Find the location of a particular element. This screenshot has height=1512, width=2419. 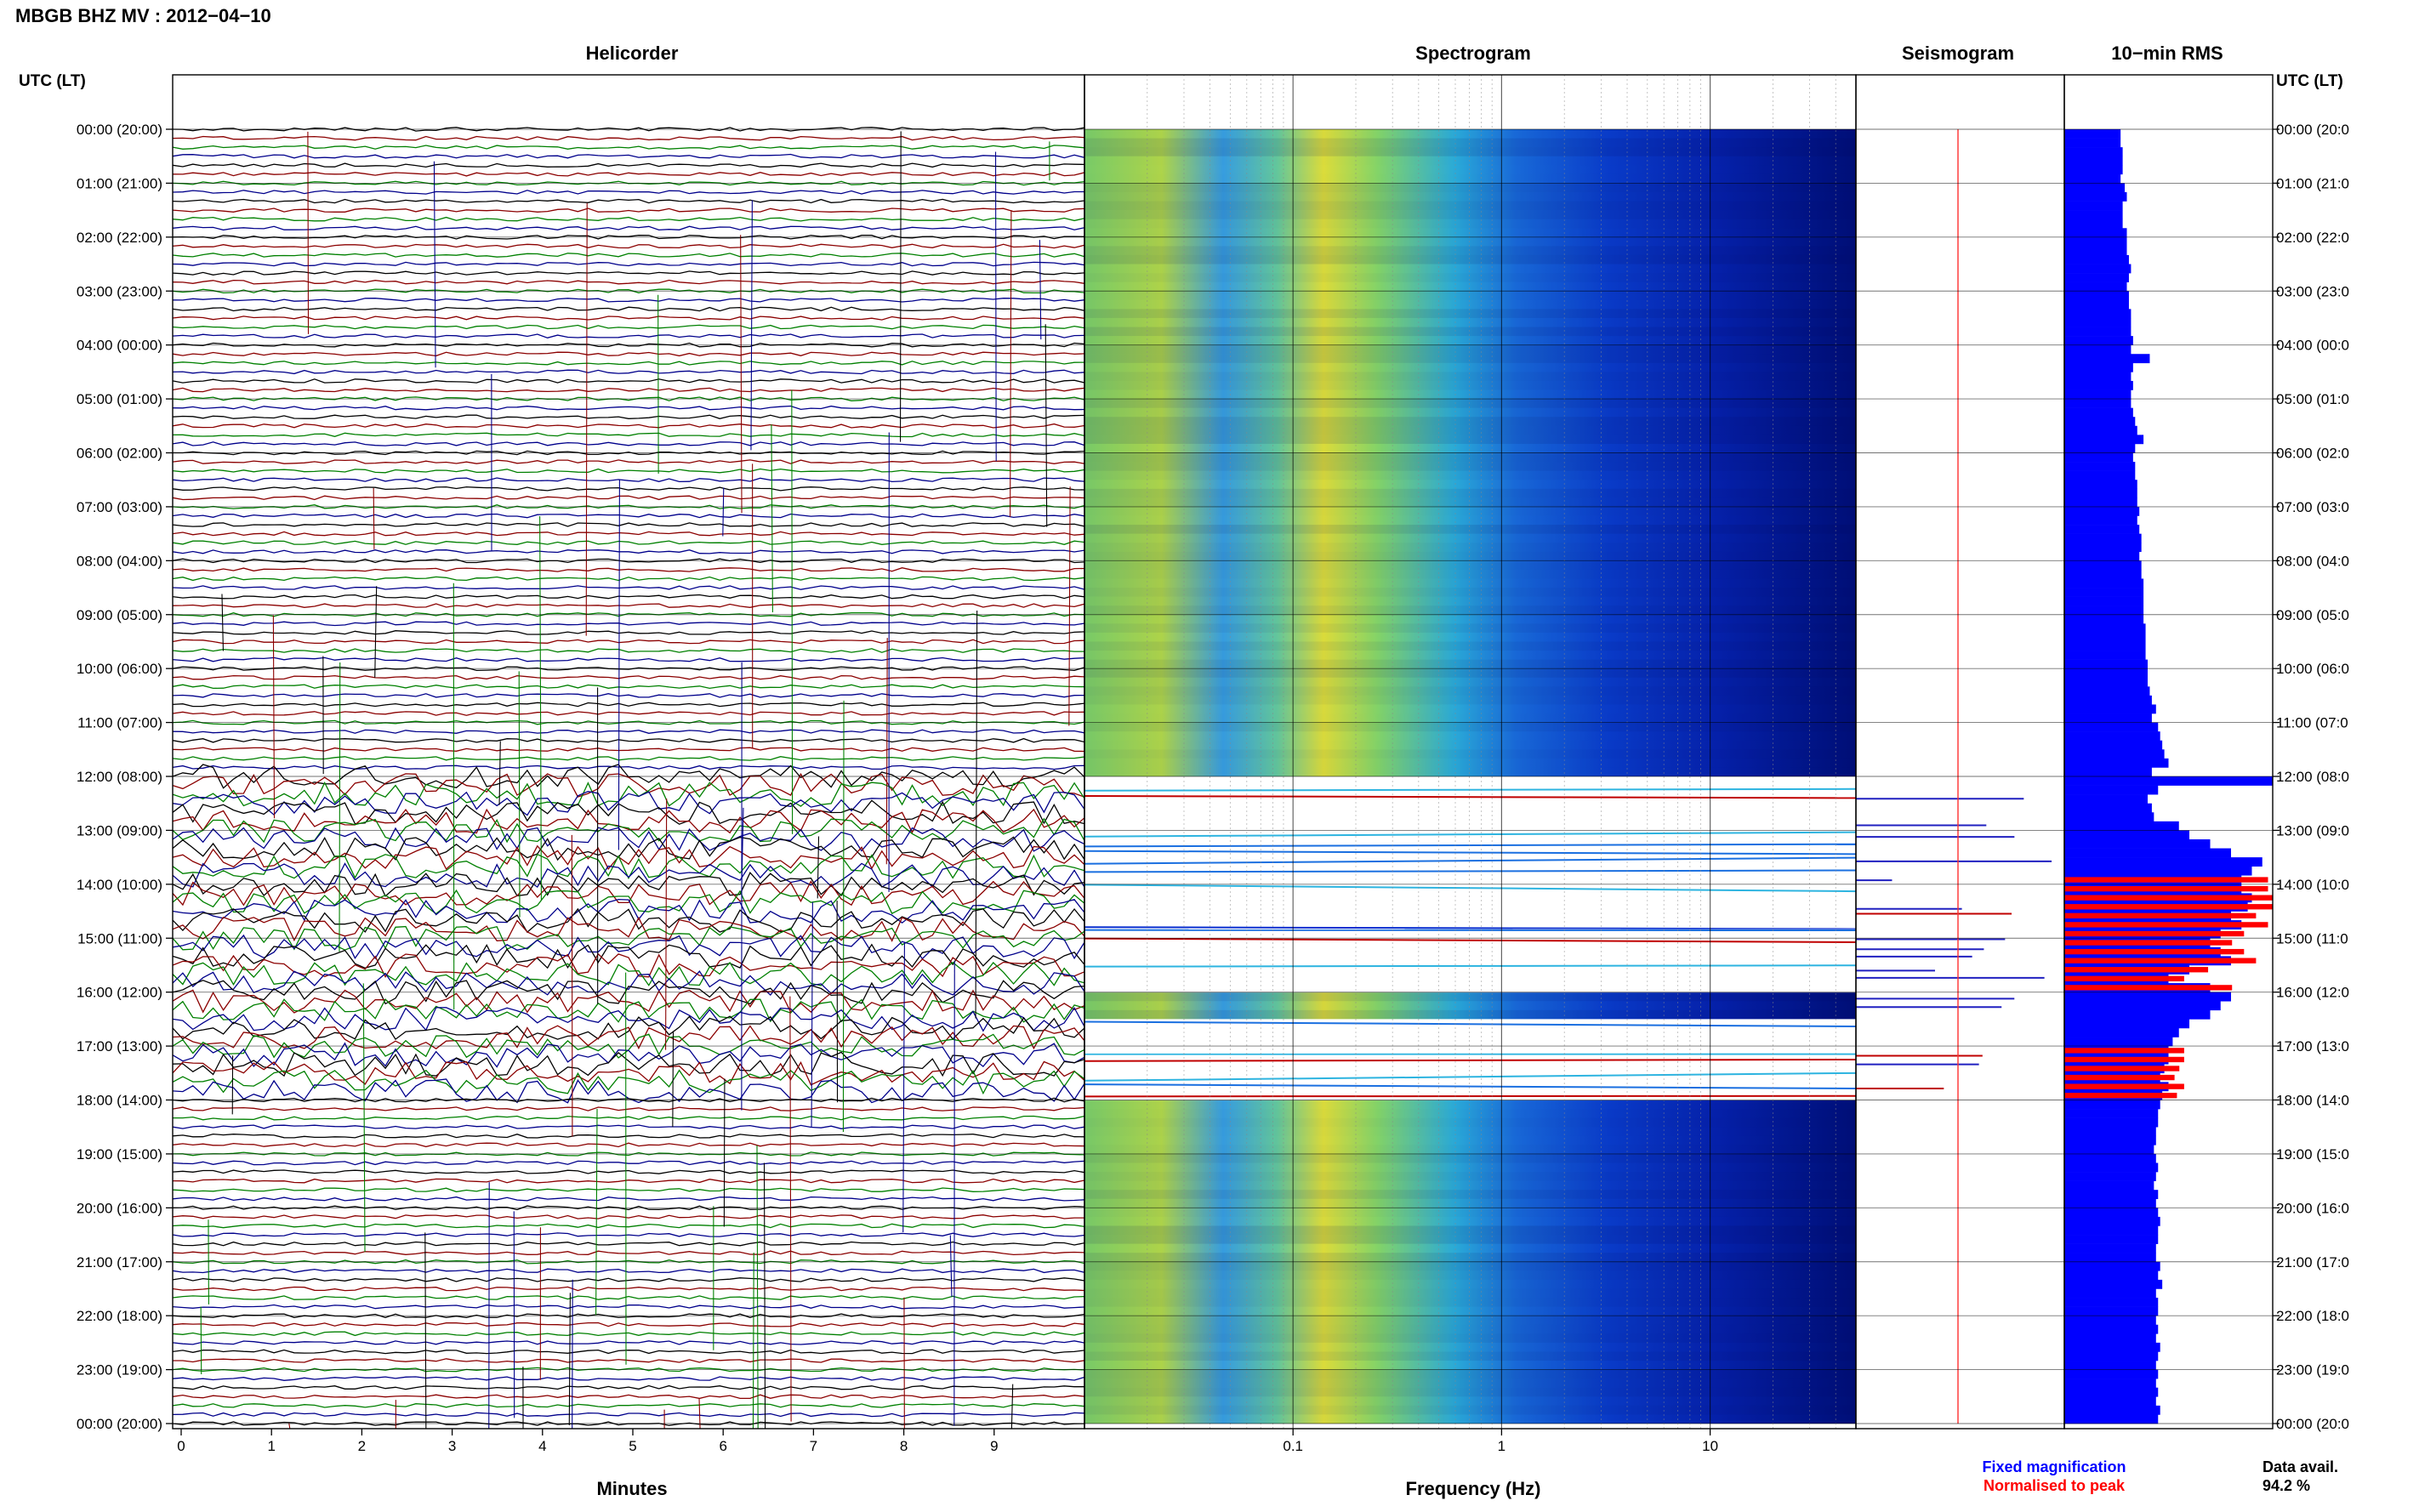

left-time-tick-label: 23:00 (19:00) is located at coordinates (119, 1370).